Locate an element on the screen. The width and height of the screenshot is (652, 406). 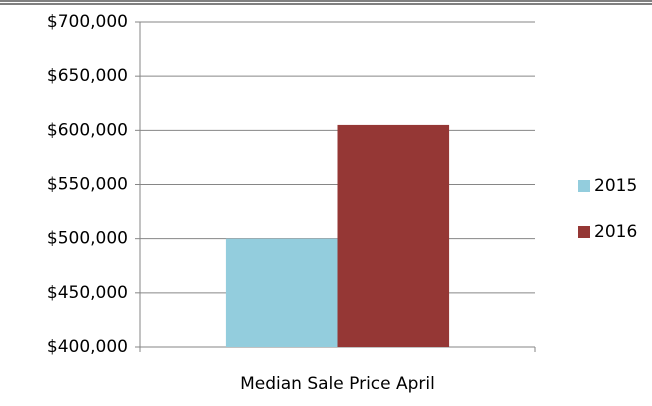
legend-label: 2016 is located at coordinates (615, 232).